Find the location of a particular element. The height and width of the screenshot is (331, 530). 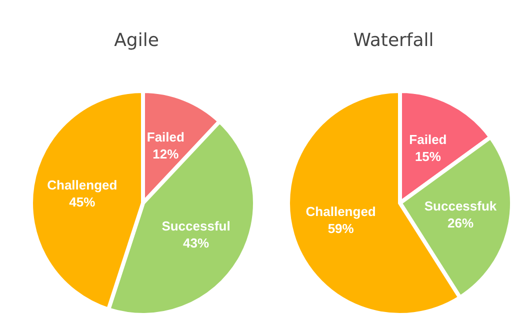

data-label: 43% is located at coordinates (196, 242).